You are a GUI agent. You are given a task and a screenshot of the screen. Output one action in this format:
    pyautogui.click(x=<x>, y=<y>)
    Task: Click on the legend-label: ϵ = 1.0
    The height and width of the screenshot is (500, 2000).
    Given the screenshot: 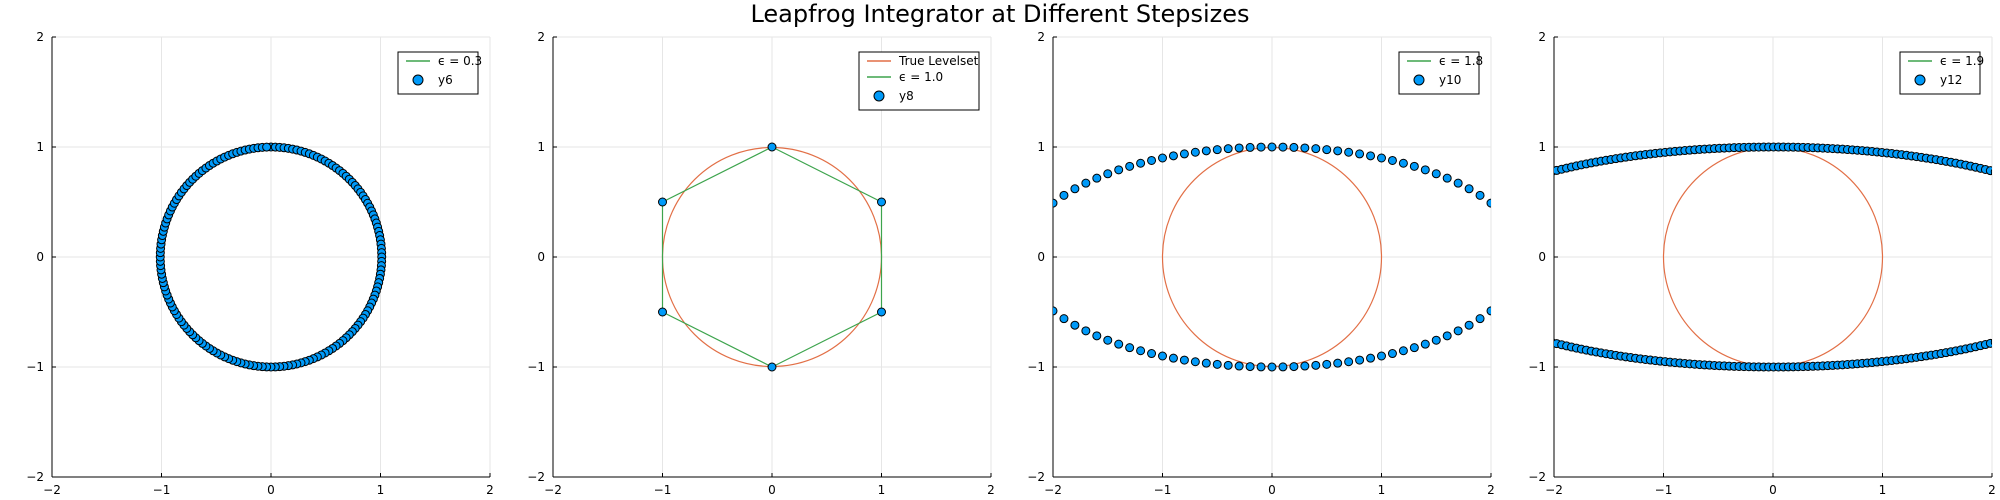 What is the action you would take?
    pyautogui.click(x=921, y=77)
    